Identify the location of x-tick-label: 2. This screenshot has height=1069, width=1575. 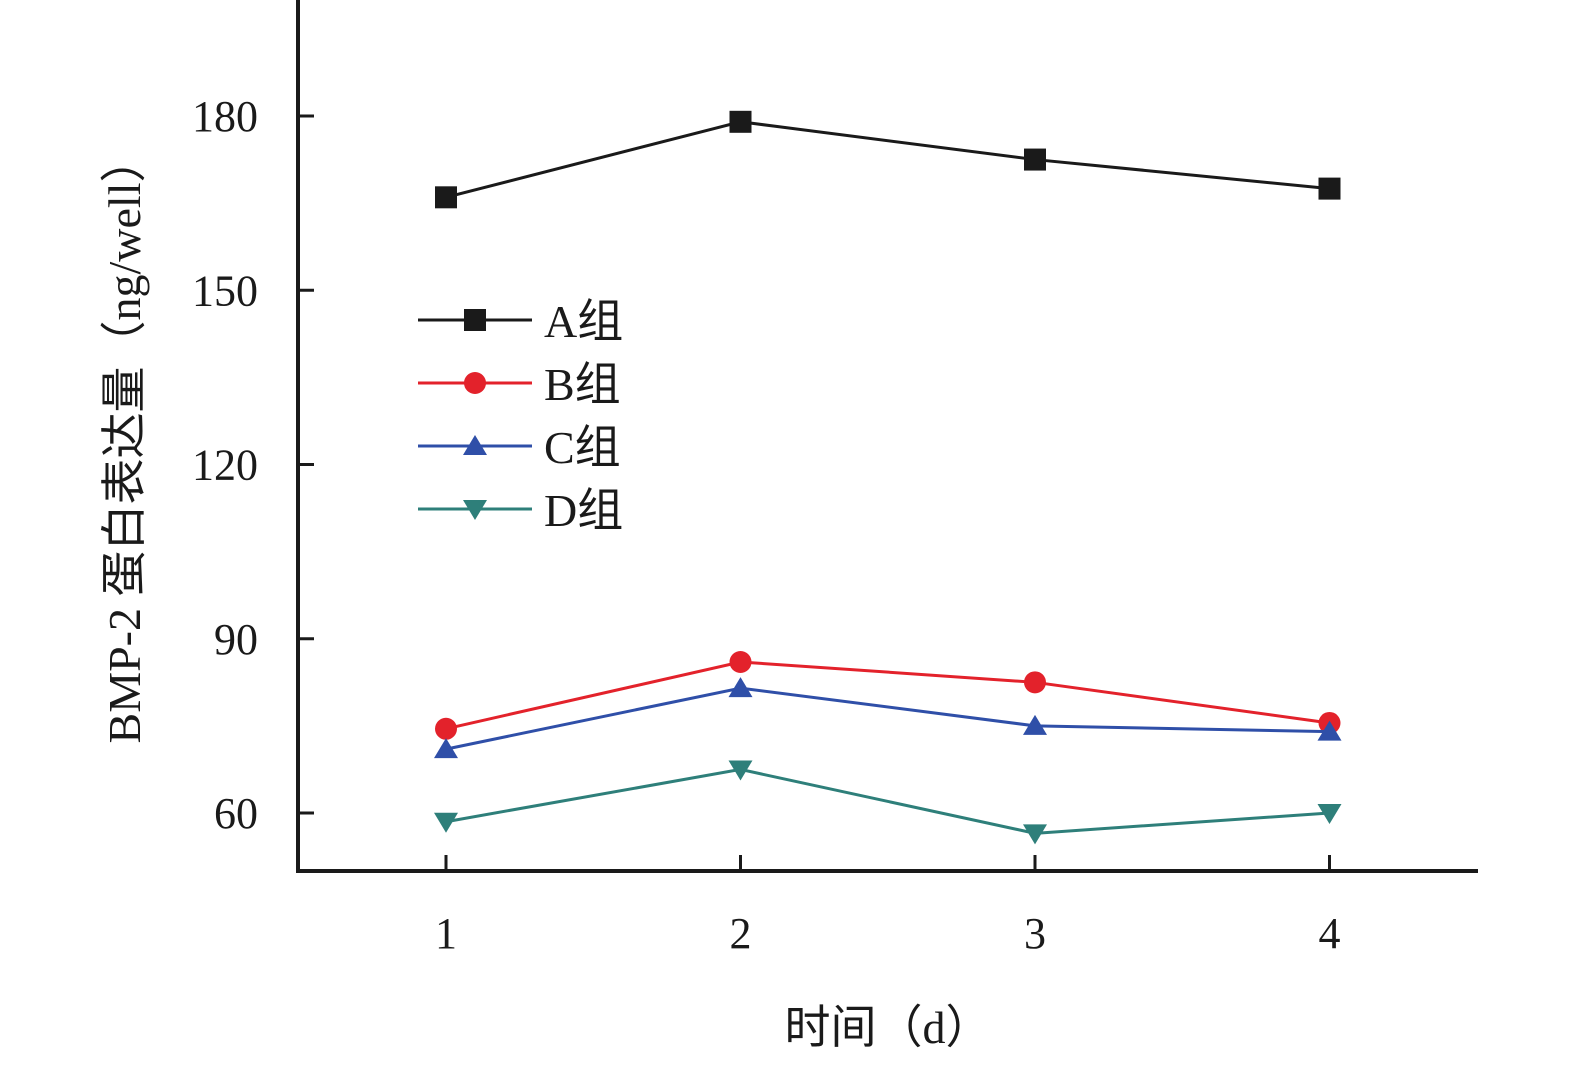
(741, 933).